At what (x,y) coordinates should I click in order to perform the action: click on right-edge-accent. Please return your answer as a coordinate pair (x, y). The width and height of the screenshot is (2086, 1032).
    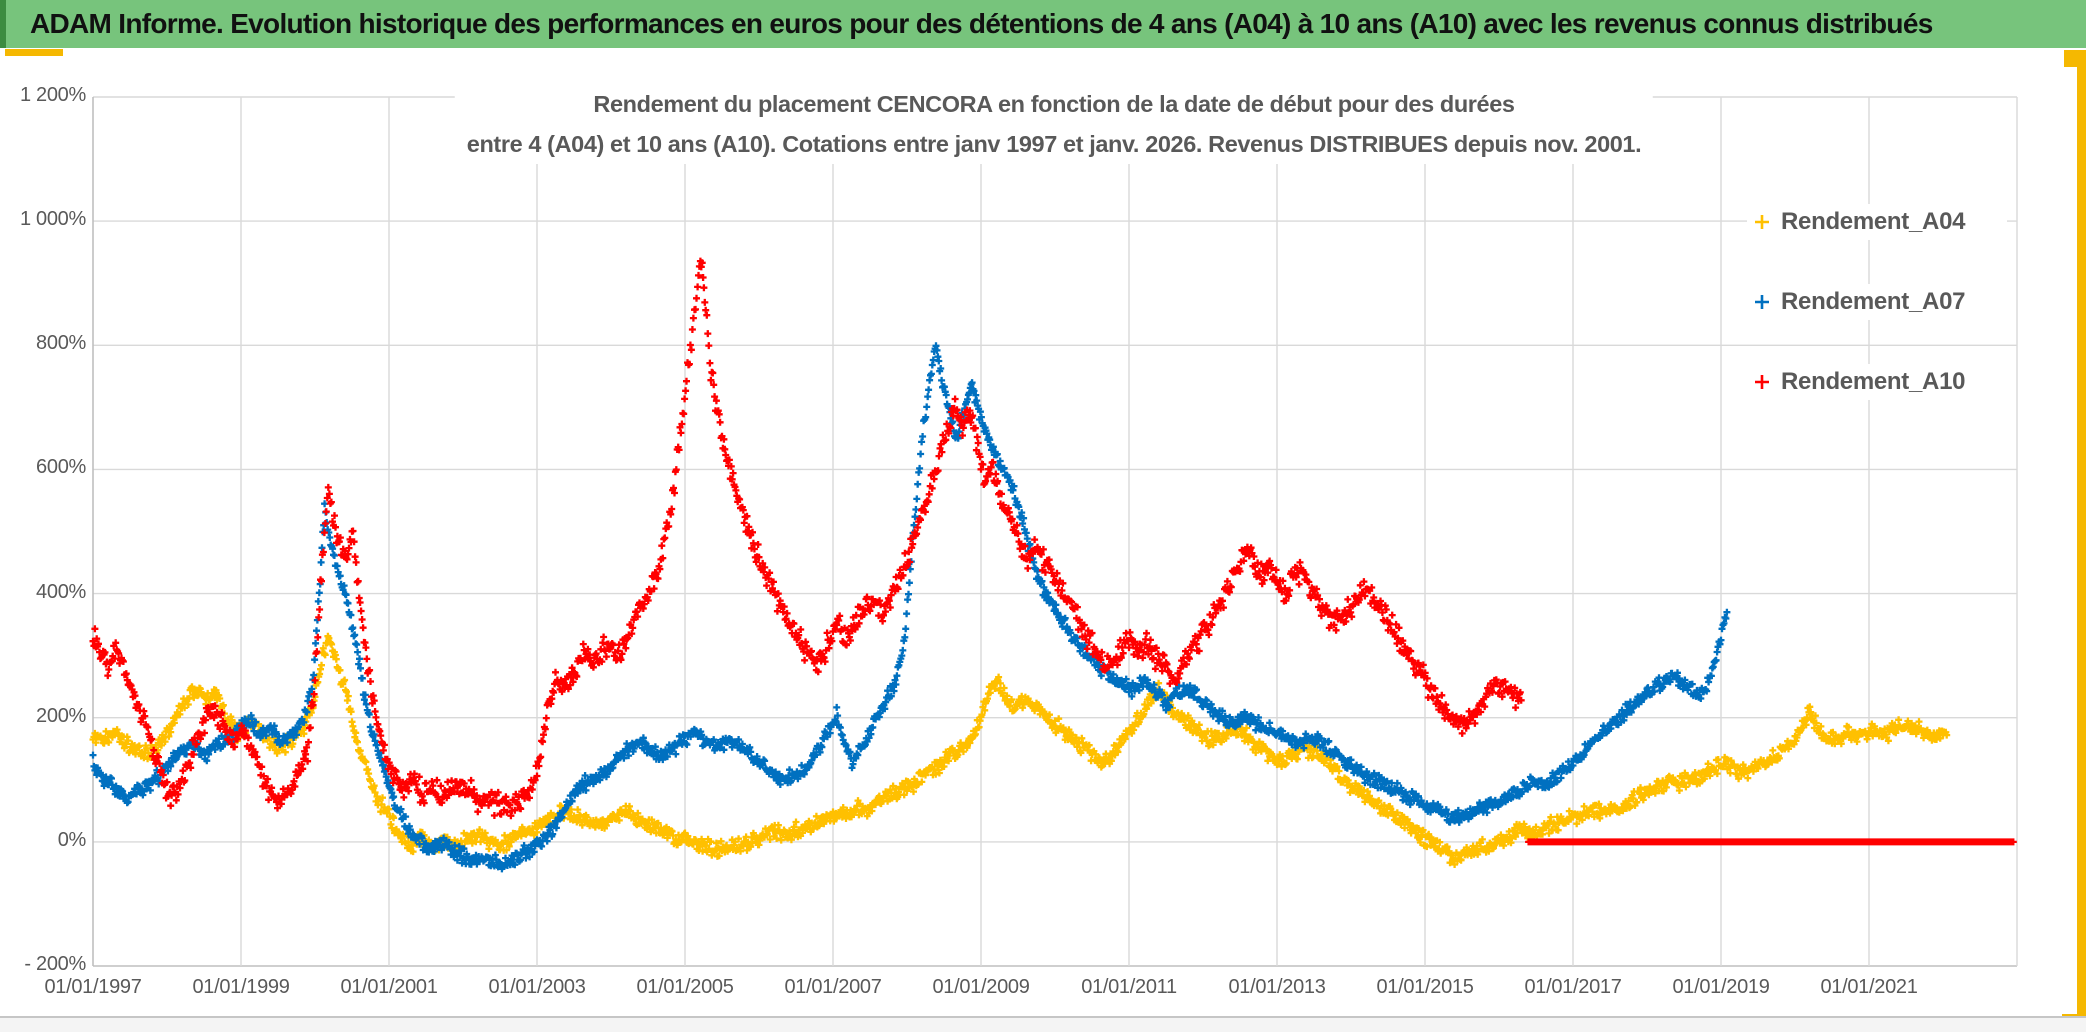
    Looking at the image, I should click on (2081, 541).